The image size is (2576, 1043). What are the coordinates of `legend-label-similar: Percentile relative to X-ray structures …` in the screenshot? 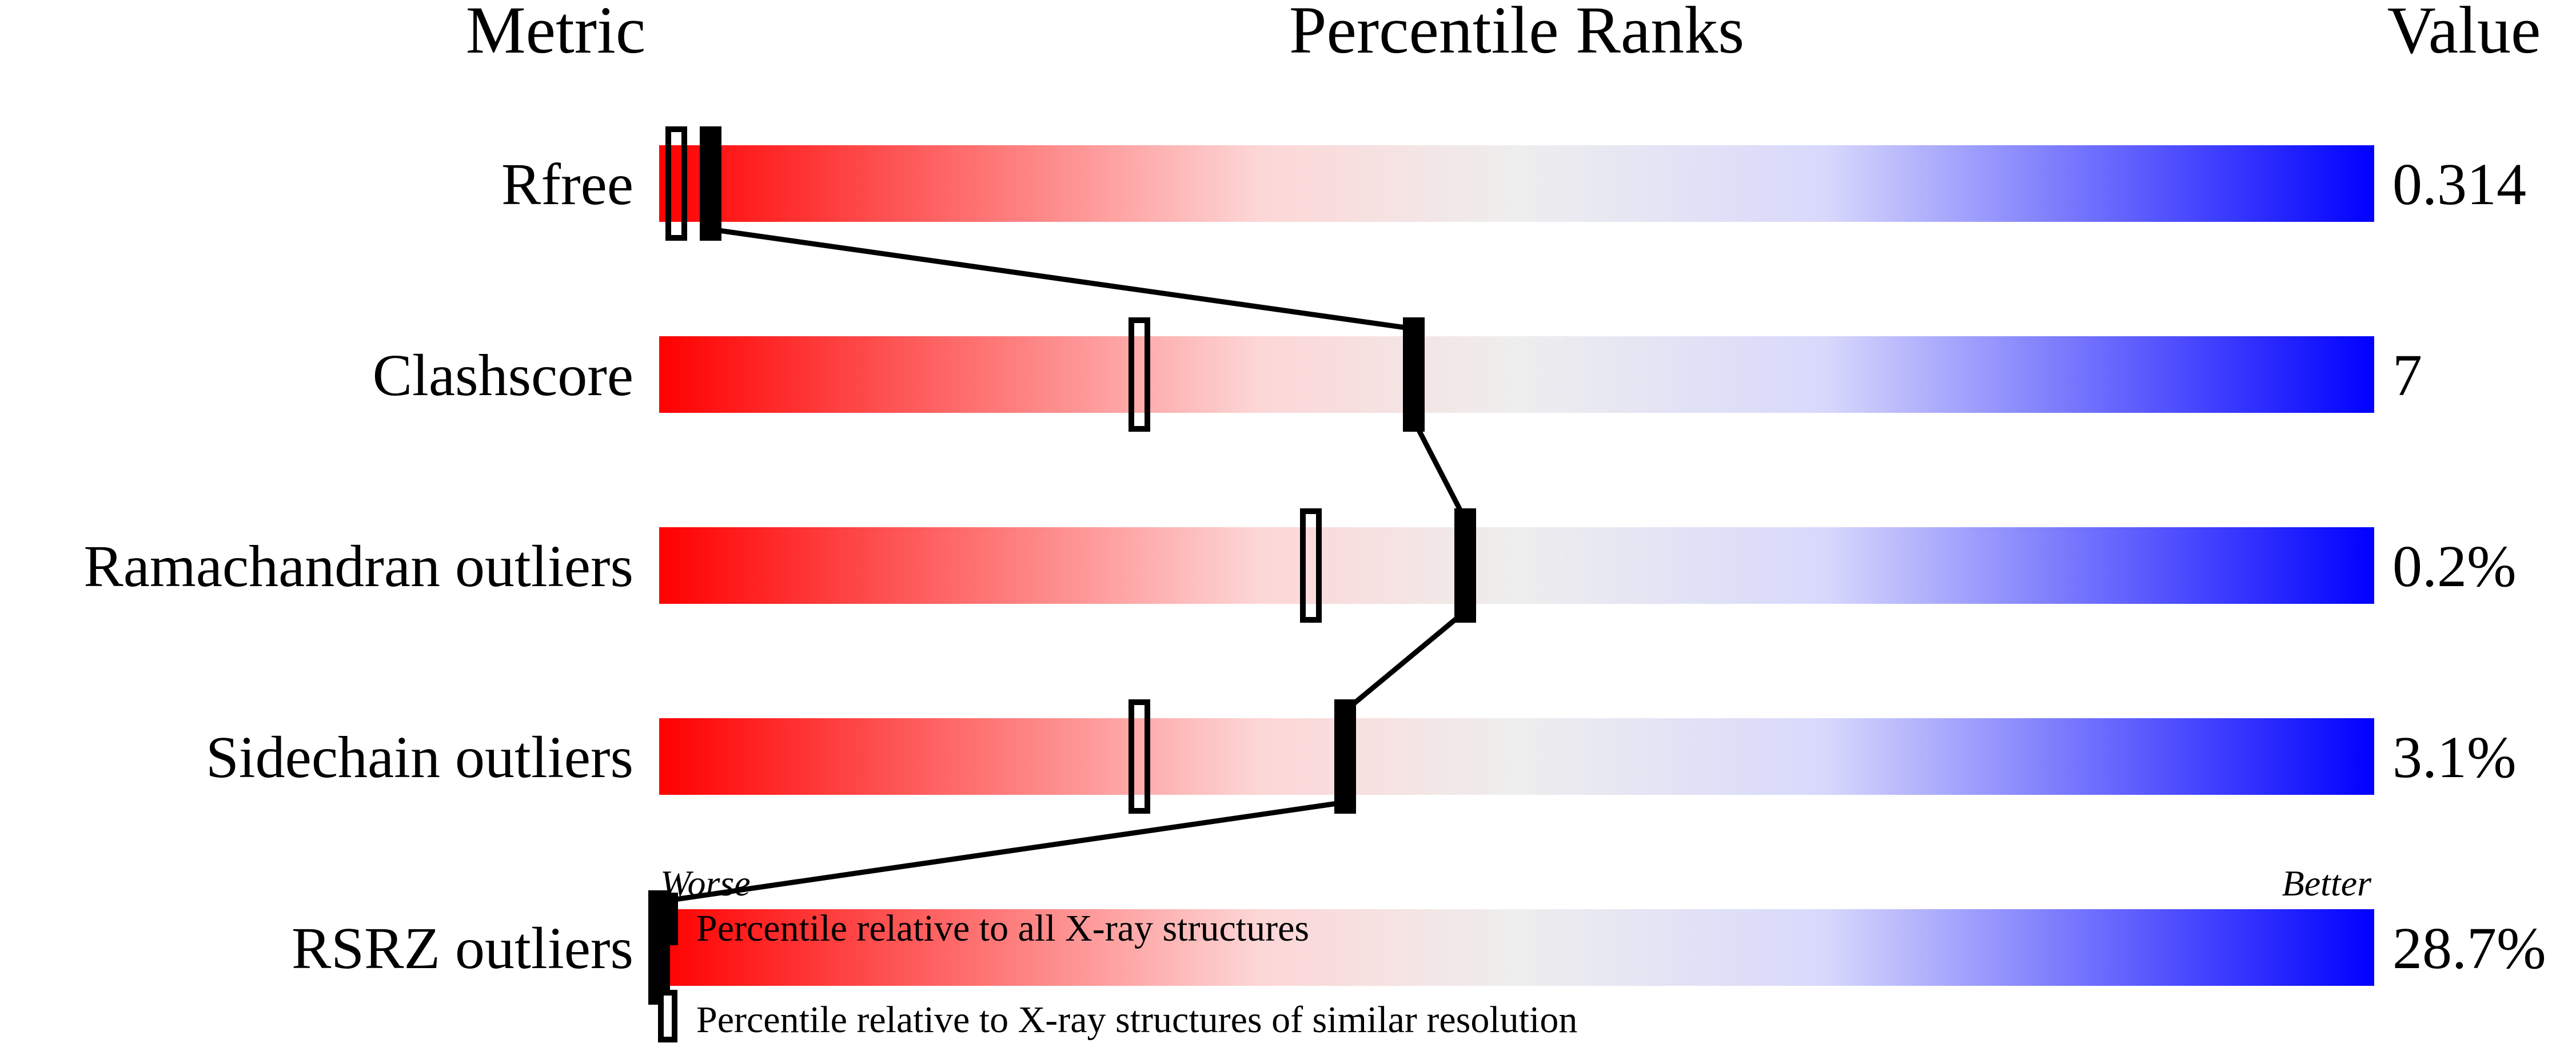 It's located at (1136, 1020).